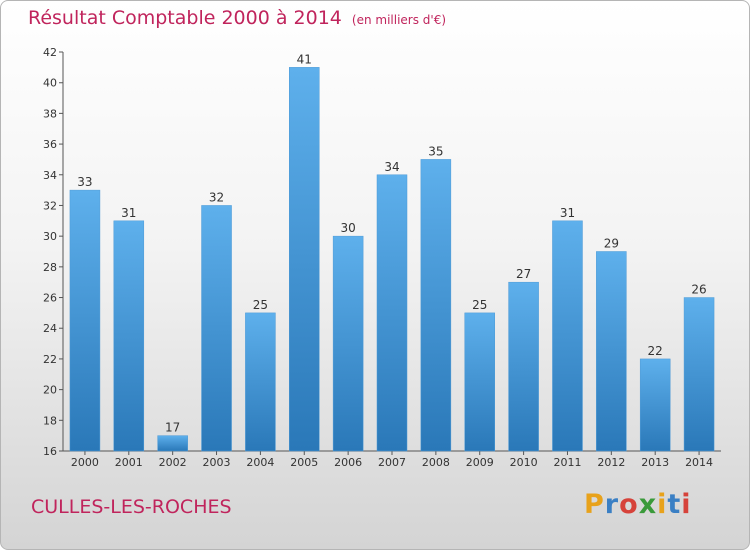  Describe the element at coordinates (304, 59) in the screenshot. I see `data-label-2005: 41` at that location.